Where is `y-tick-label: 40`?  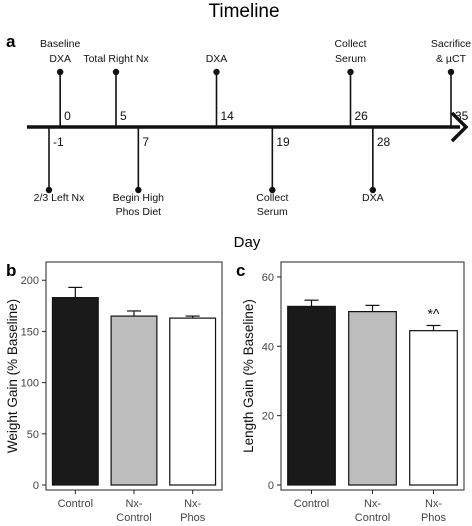
y-tick-label: 40 is located at coordinates (268, 347).